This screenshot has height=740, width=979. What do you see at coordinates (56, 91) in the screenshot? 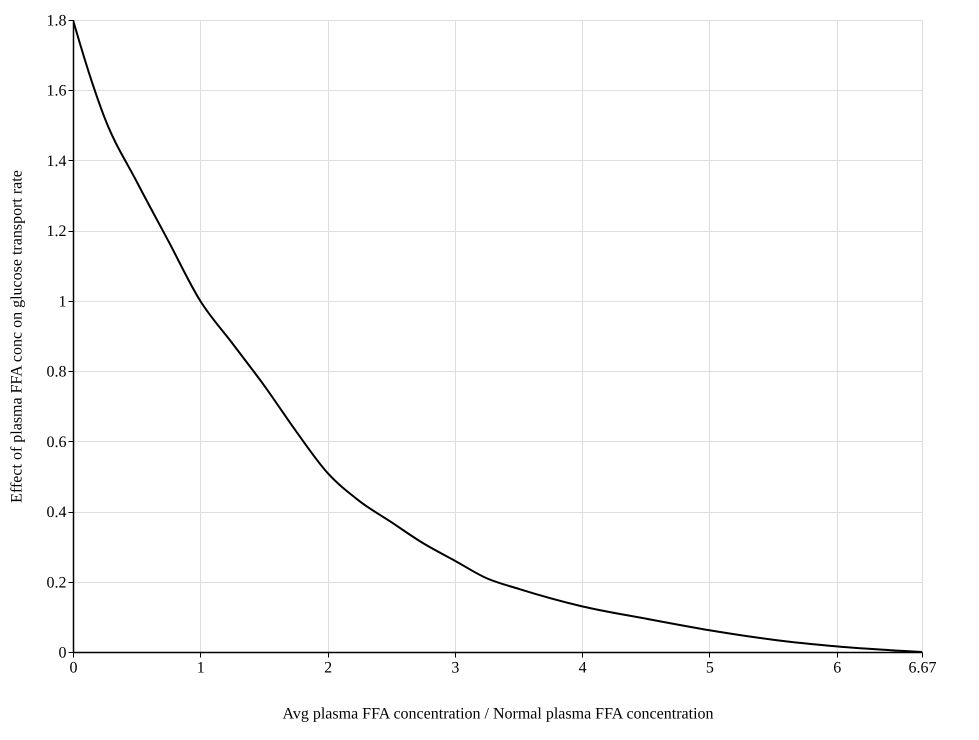
I see `y-tick-label: 1.6` at bounding box center [56, 91].